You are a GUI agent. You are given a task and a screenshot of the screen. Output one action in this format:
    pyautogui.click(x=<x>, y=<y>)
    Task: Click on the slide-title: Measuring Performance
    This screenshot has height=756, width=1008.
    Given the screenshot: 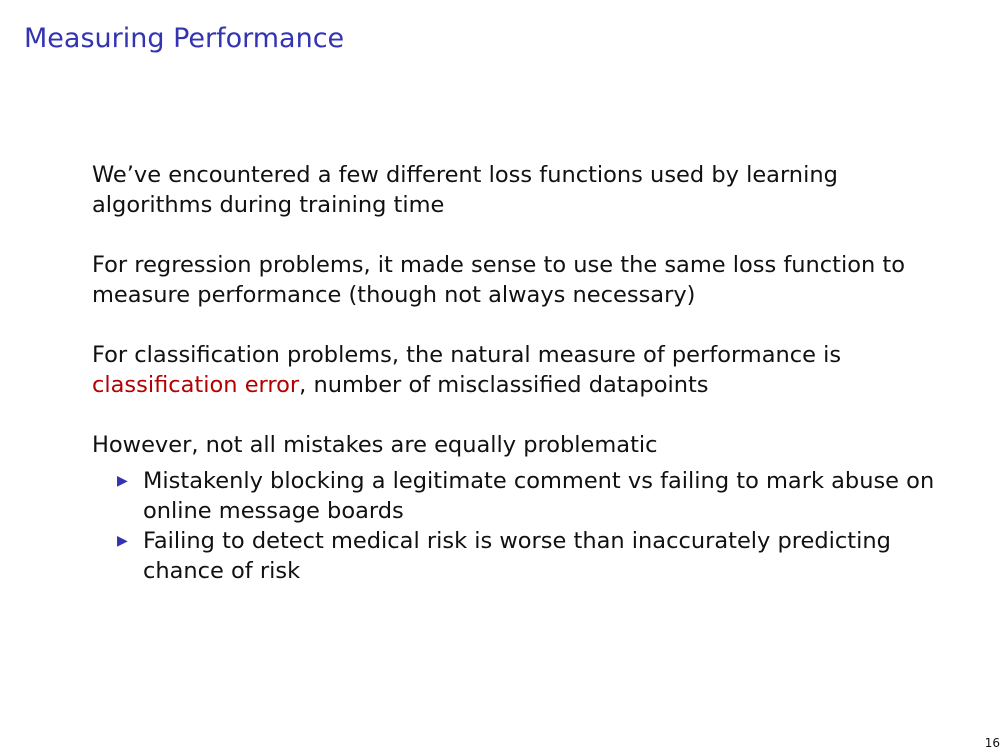 What is the action you would take?
    pyautogui.click(x=184, y=38)
    